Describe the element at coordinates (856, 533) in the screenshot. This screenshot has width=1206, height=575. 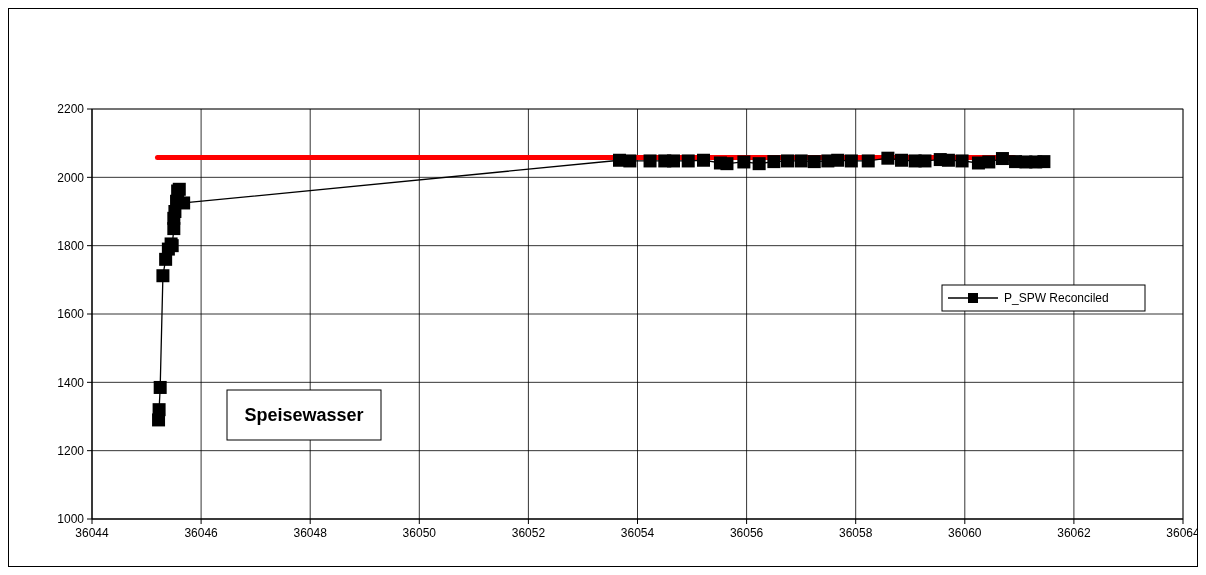
I see `x-tick-label: 36058` at that location.